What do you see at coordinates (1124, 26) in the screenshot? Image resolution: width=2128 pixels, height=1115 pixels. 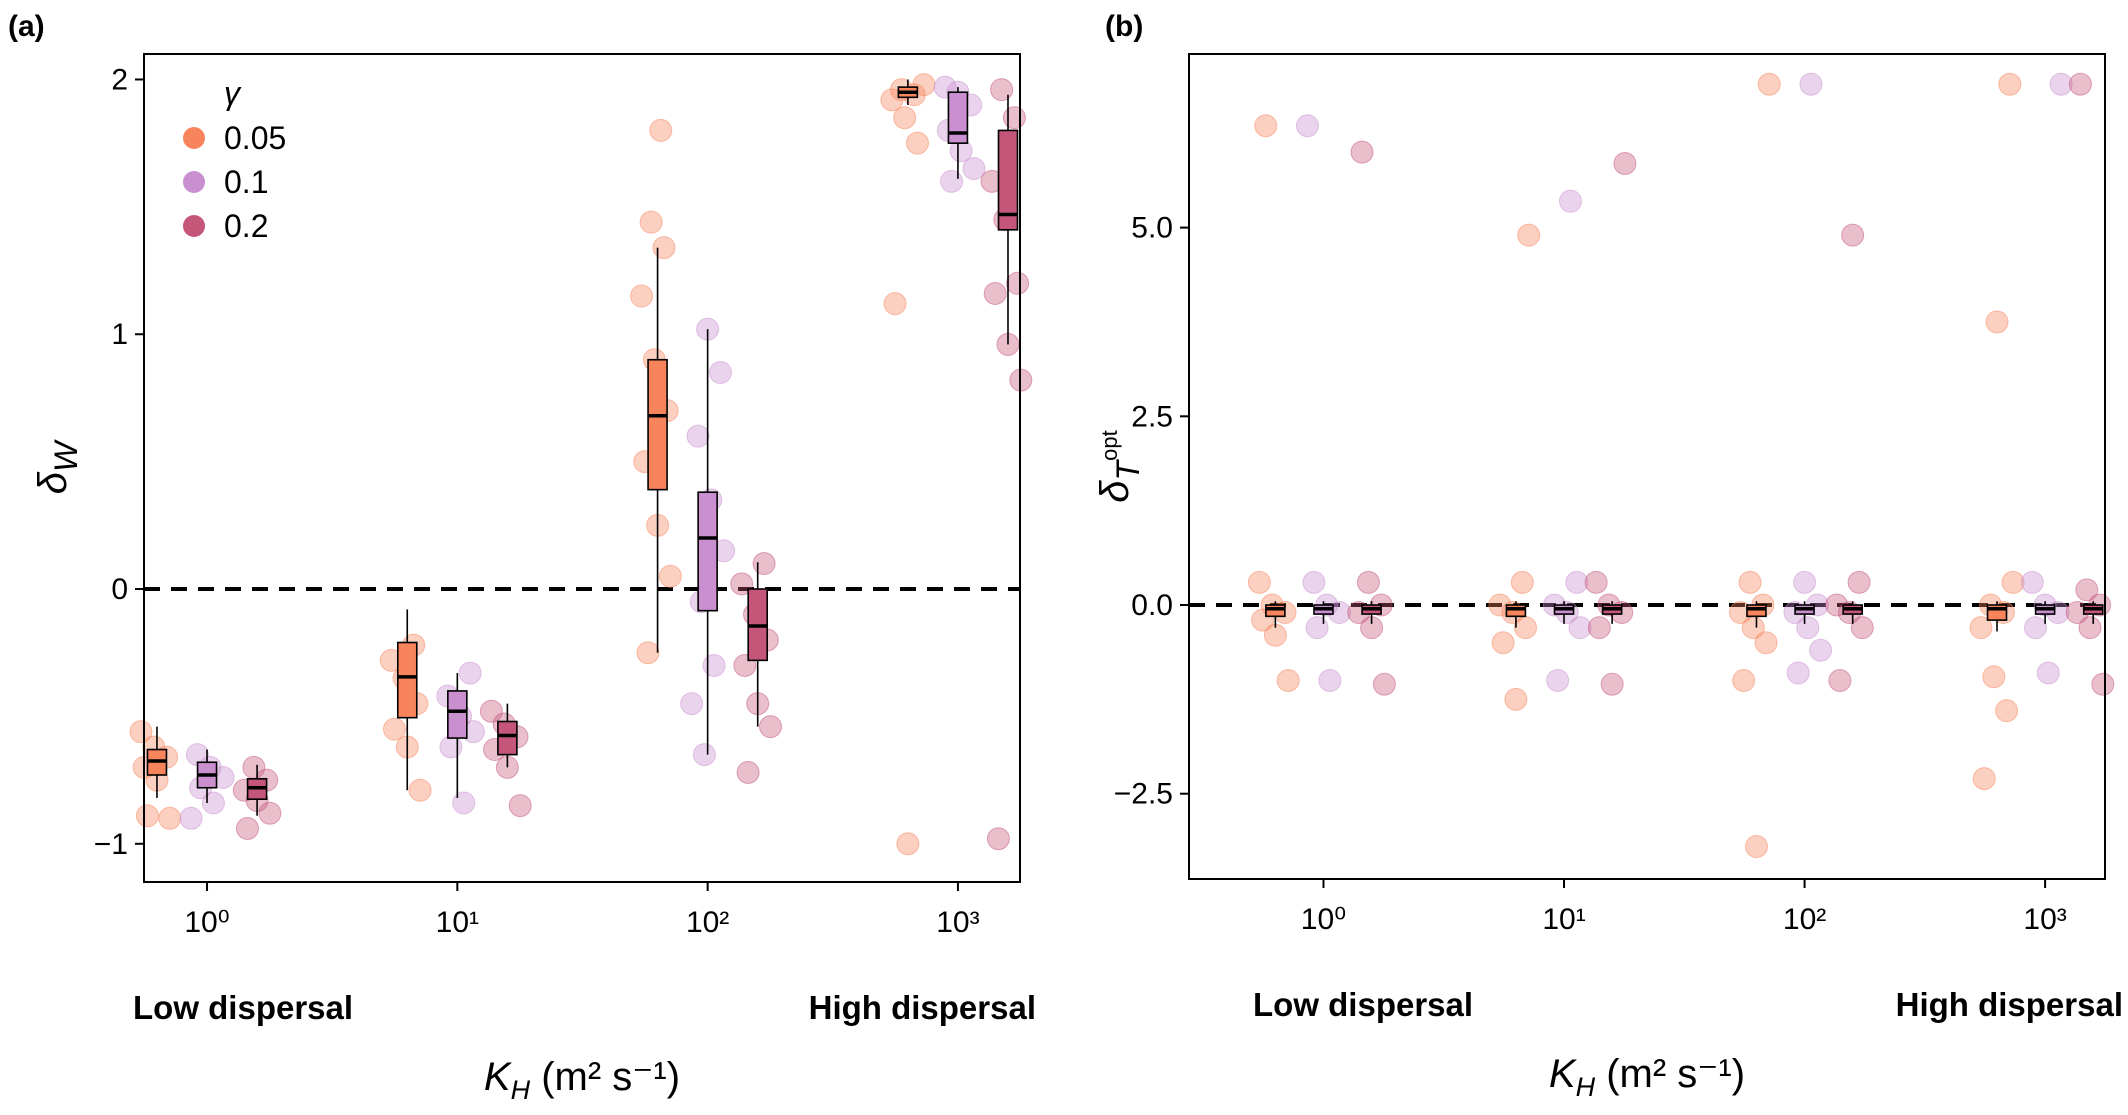 I see `panel-label: (b)` at bounding box center [1124, 26].